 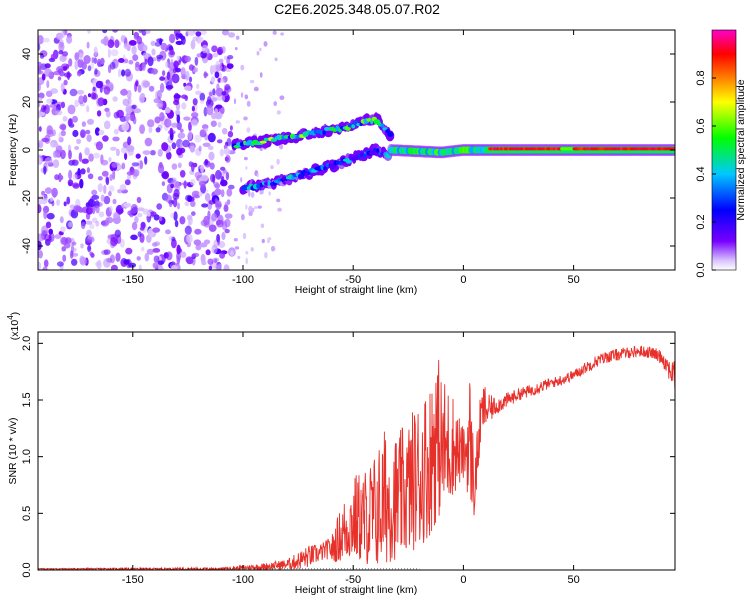 I want to click on multiplier-exp: 4, so click(x=10, y=317).